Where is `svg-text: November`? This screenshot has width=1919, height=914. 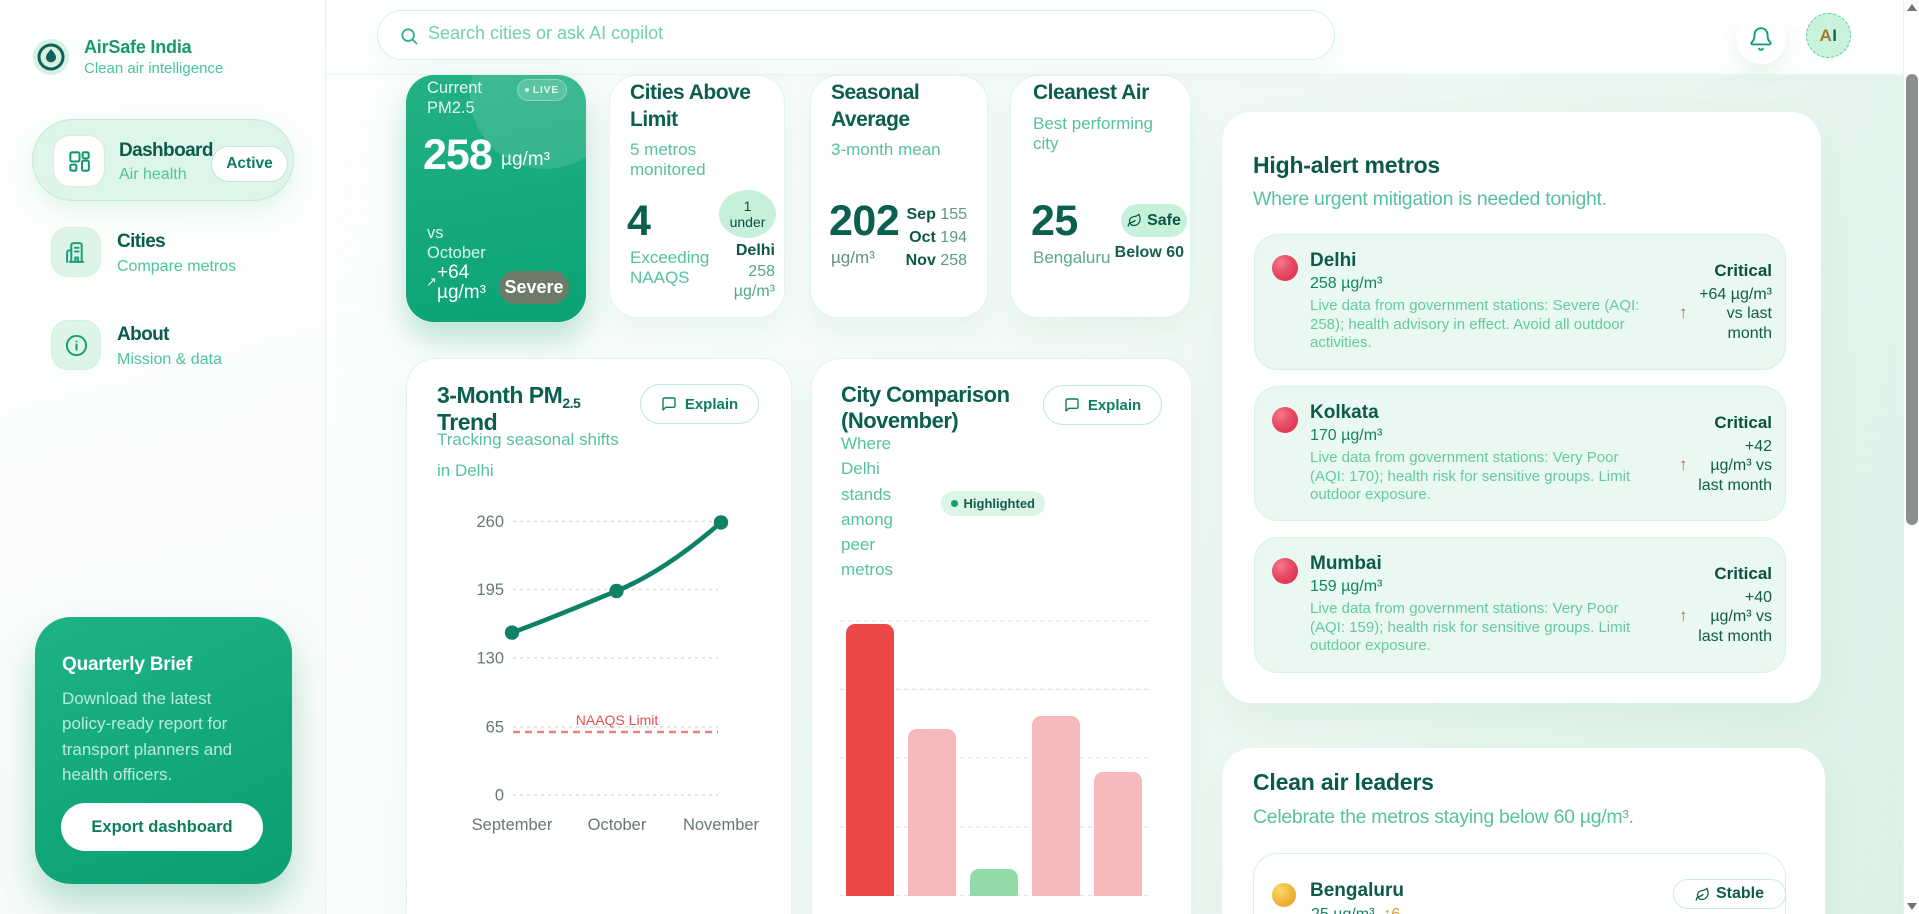
svg-text: November is located at coordinates (721, 825).